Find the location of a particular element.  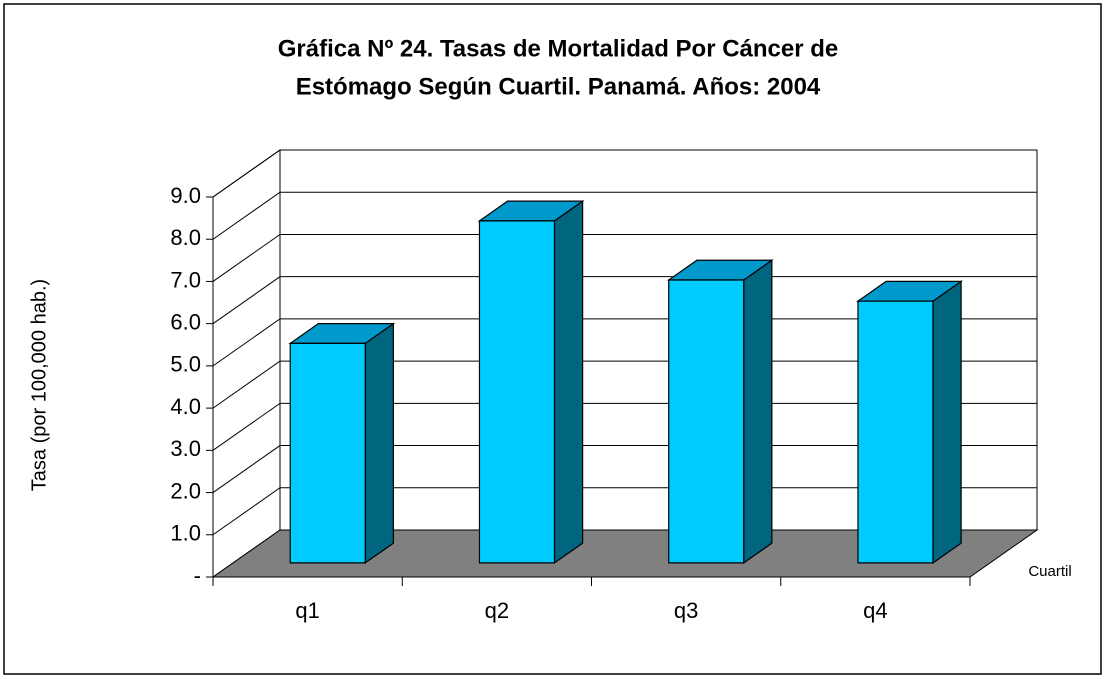

y-tick-label: 3.0 is located at coordinates (185, 448).